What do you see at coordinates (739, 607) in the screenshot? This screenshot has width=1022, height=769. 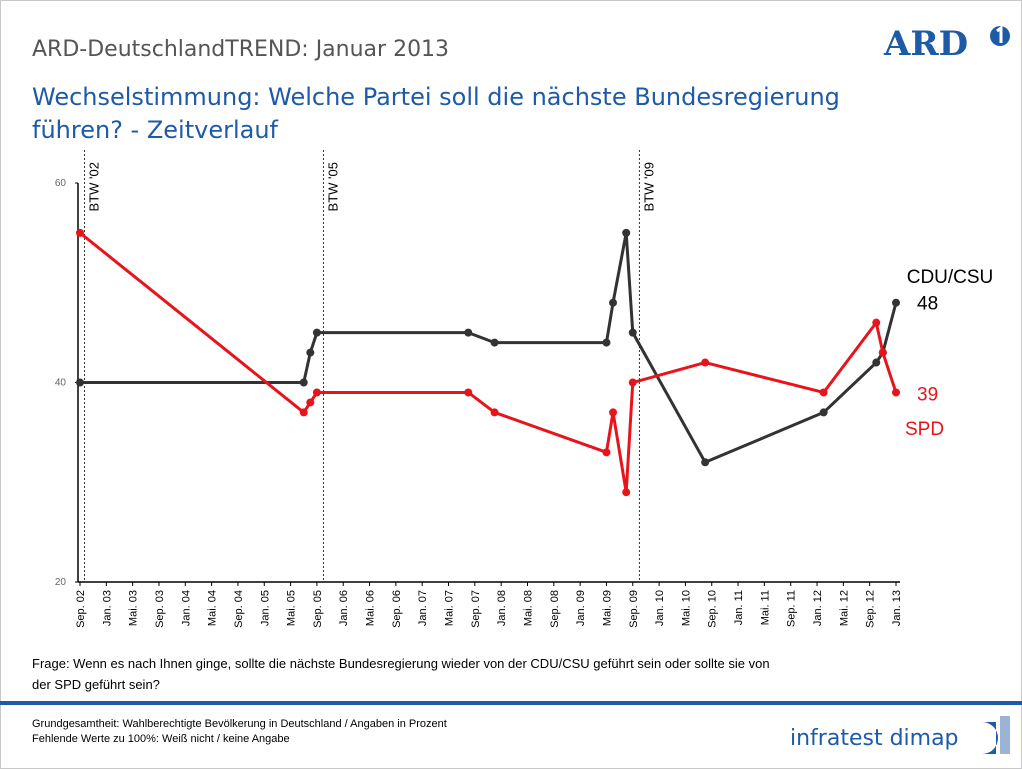 I see `x-tick-label: Jan. 11` at bounding box center [739, 607].